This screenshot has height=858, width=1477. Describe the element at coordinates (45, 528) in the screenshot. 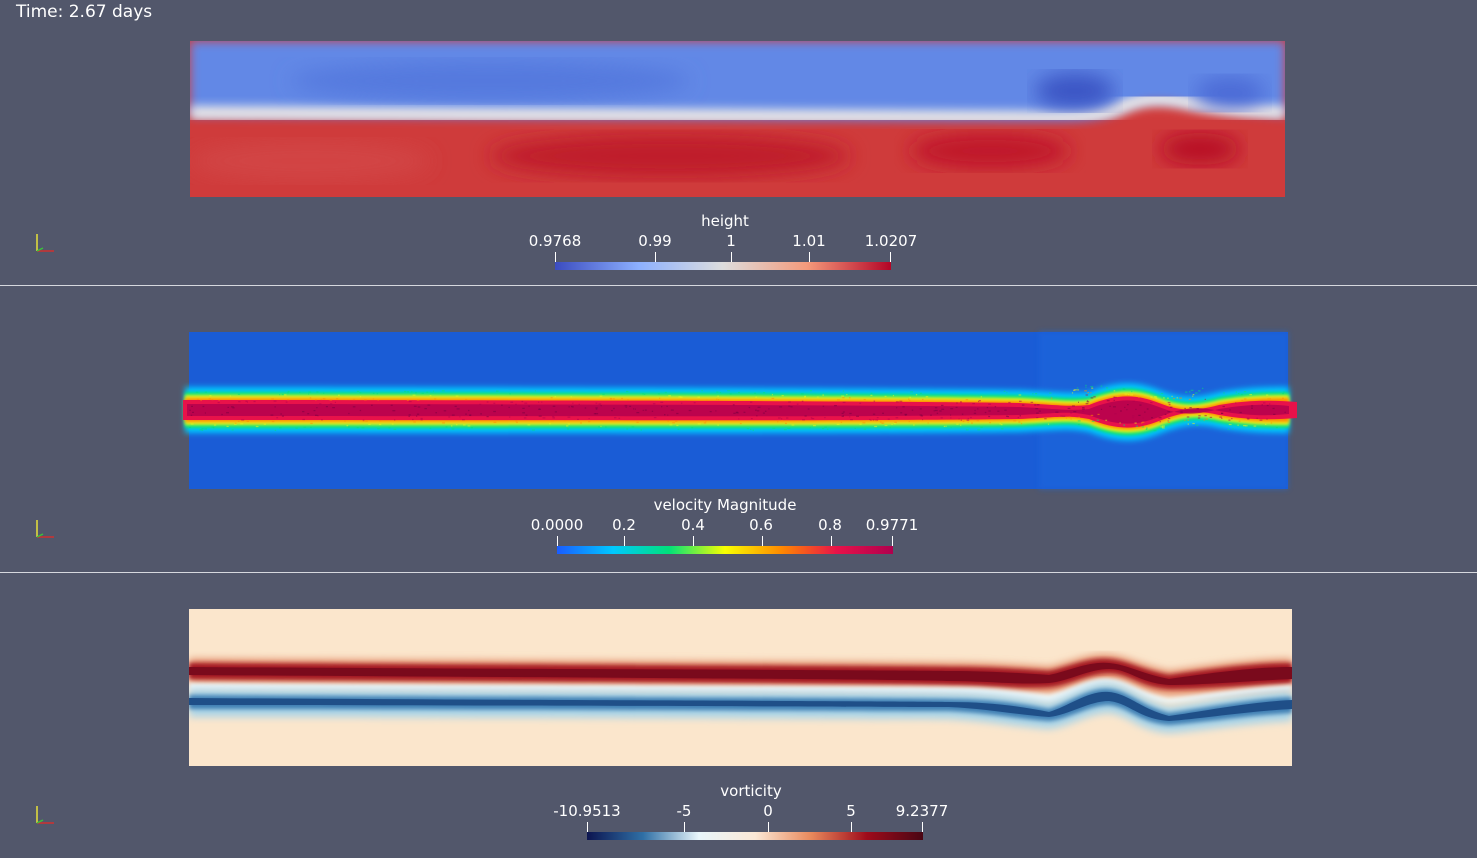

I see `orientation-axes-widget` at that location.